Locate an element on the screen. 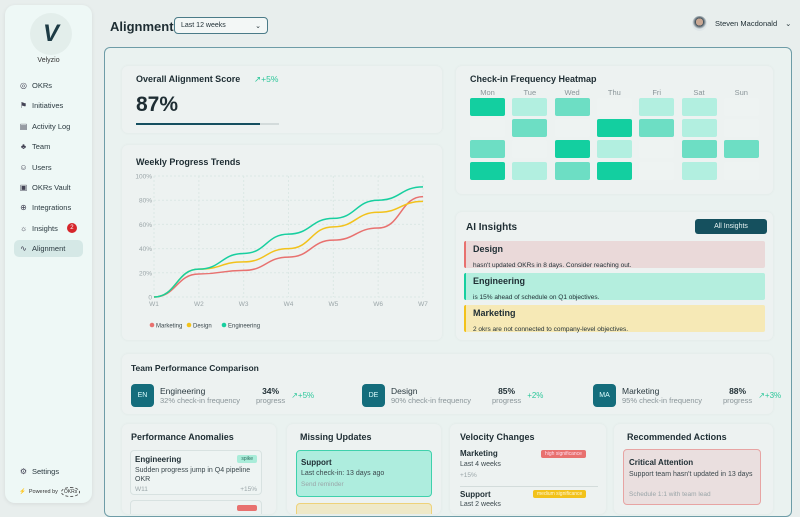  sidebar-item-settings: ⚙ Settings is located at coordinates (39, 471).